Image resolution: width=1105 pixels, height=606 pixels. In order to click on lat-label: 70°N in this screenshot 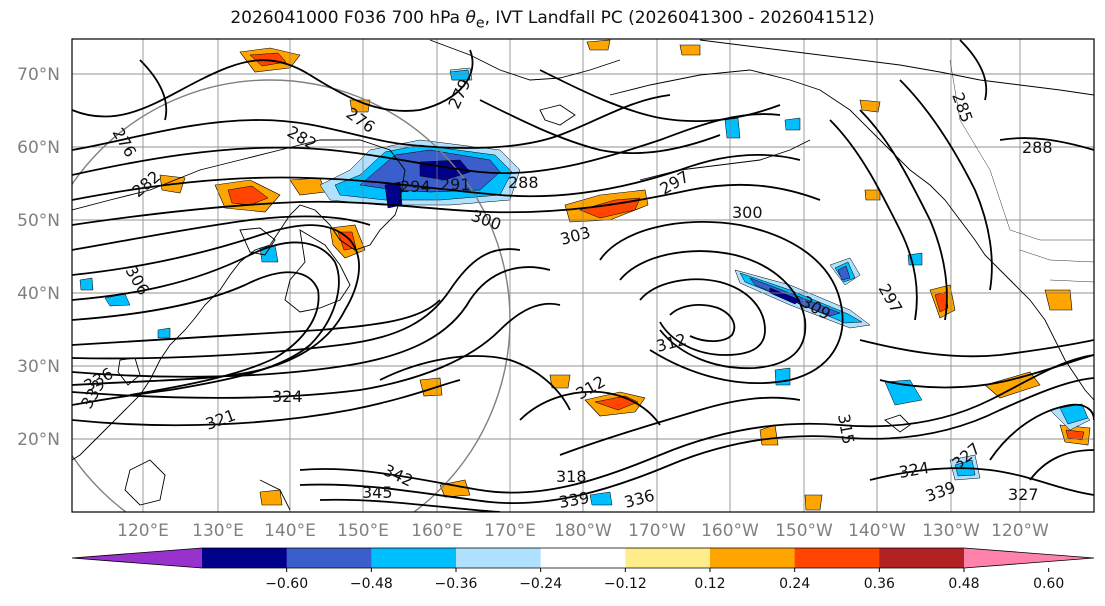, I will do `click(38, 75)`.